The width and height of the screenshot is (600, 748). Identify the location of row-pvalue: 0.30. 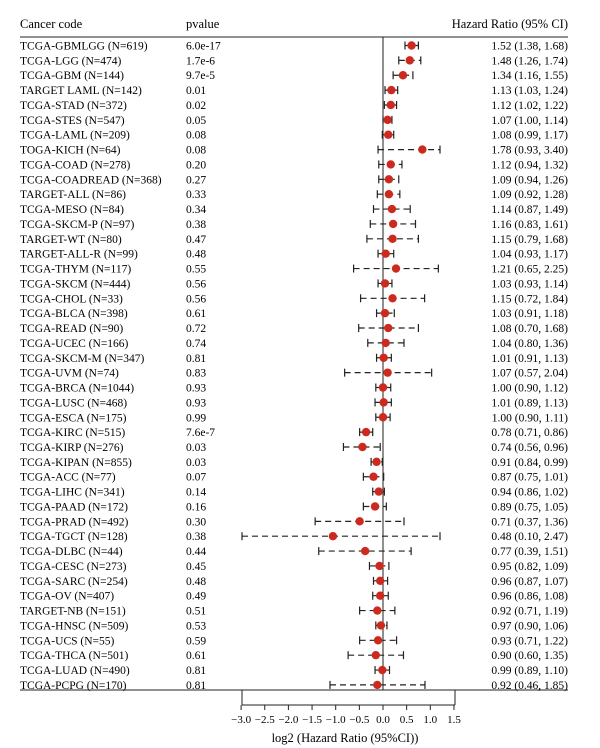
(196, 522).